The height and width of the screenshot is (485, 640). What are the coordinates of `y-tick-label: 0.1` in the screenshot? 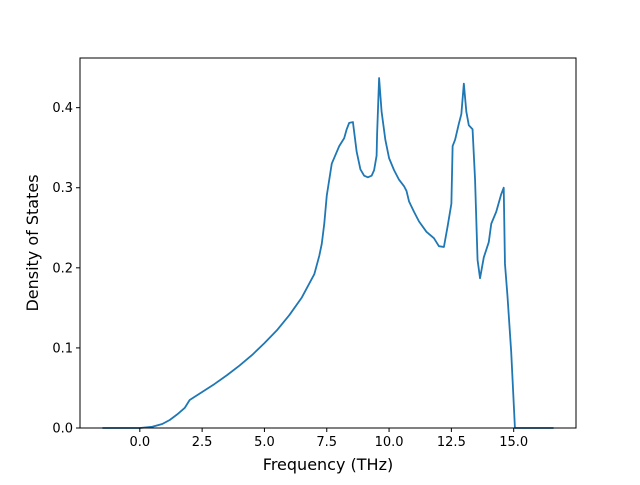 It's located at (62, 348).